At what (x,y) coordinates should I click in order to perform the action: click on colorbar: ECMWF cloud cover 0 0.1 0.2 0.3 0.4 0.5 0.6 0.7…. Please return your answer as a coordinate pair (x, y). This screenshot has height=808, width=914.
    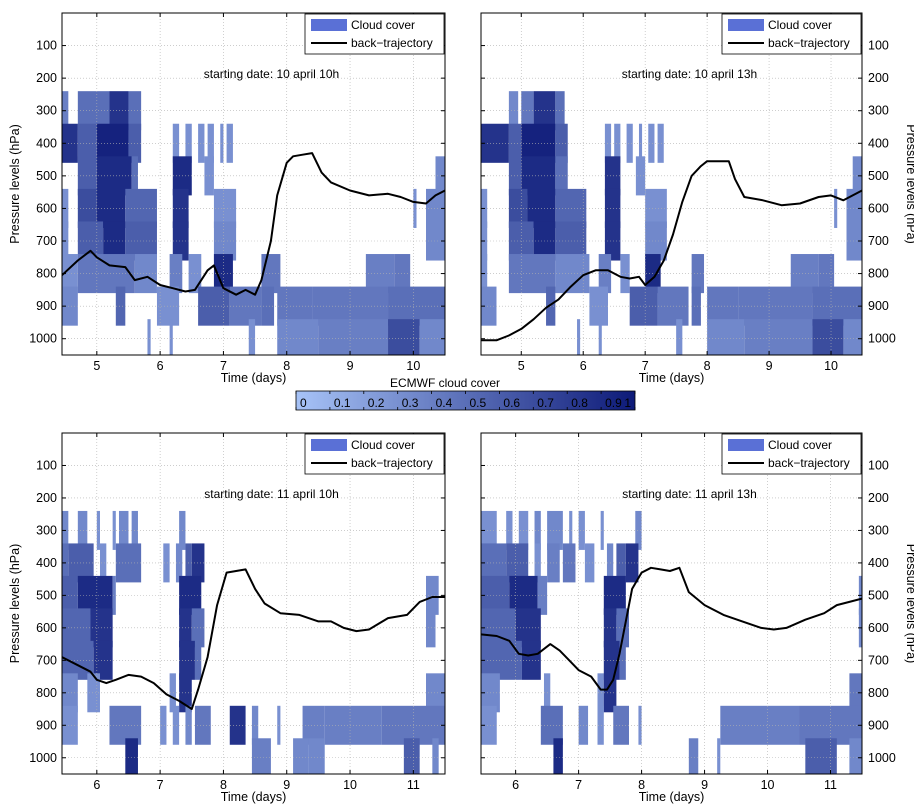
    Looking at the image, I should click on (465, 393).